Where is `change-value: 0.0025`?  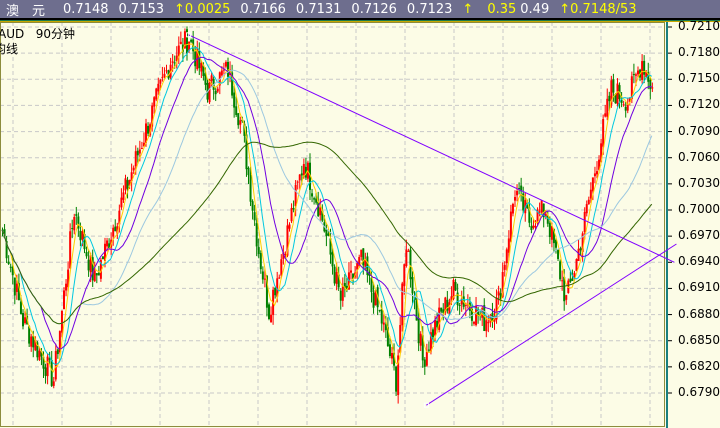 change-value: 0.0025 is located at coordinates (207, 9).